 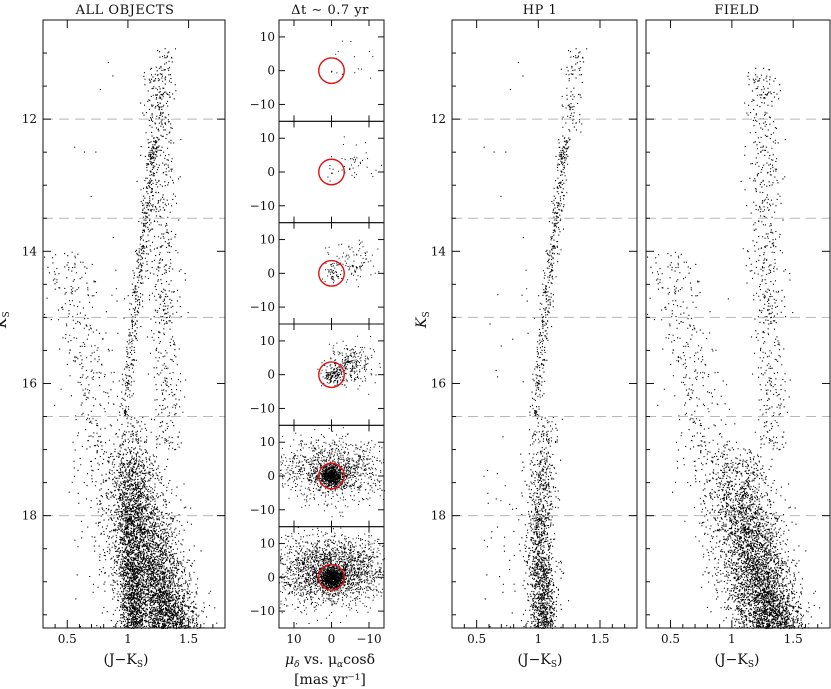 I want to click on xlabel-pm-end: cosδ, so click(x=359, y=660).